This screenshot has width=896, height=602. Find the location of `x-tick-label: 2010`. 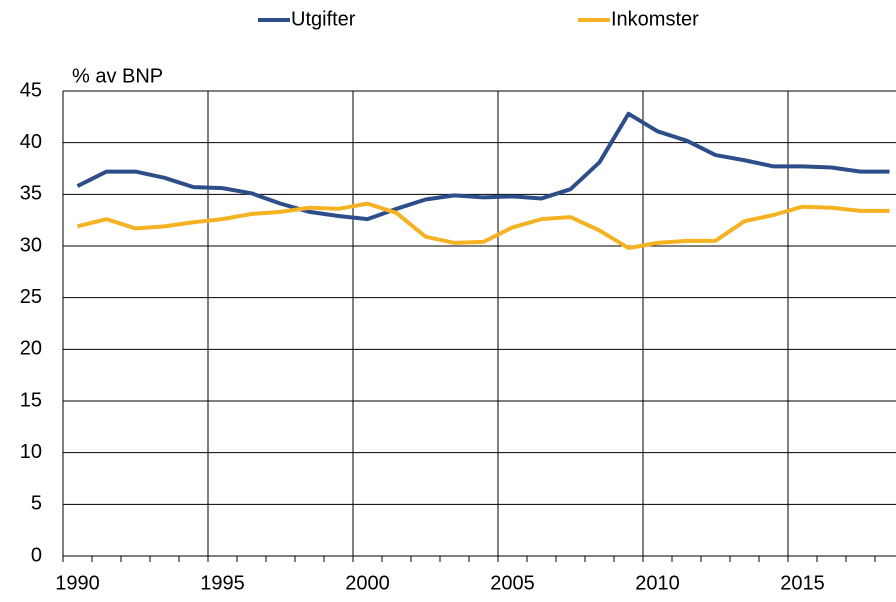

x-tick-label: 2010 is located at coordinates (657, 583).